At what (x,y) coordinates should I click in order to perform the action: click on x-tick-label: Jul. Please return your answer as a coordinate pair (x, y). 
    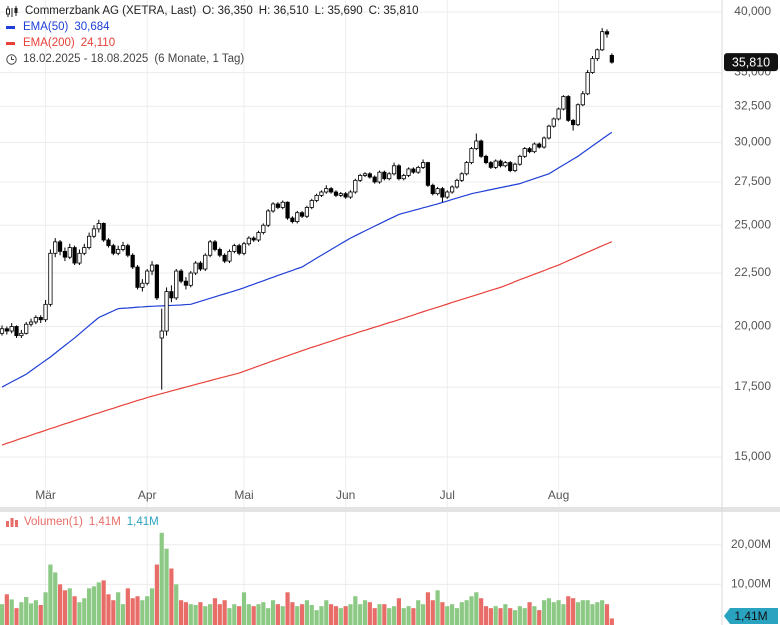
    Looking at the image, I should click on (447, 495).